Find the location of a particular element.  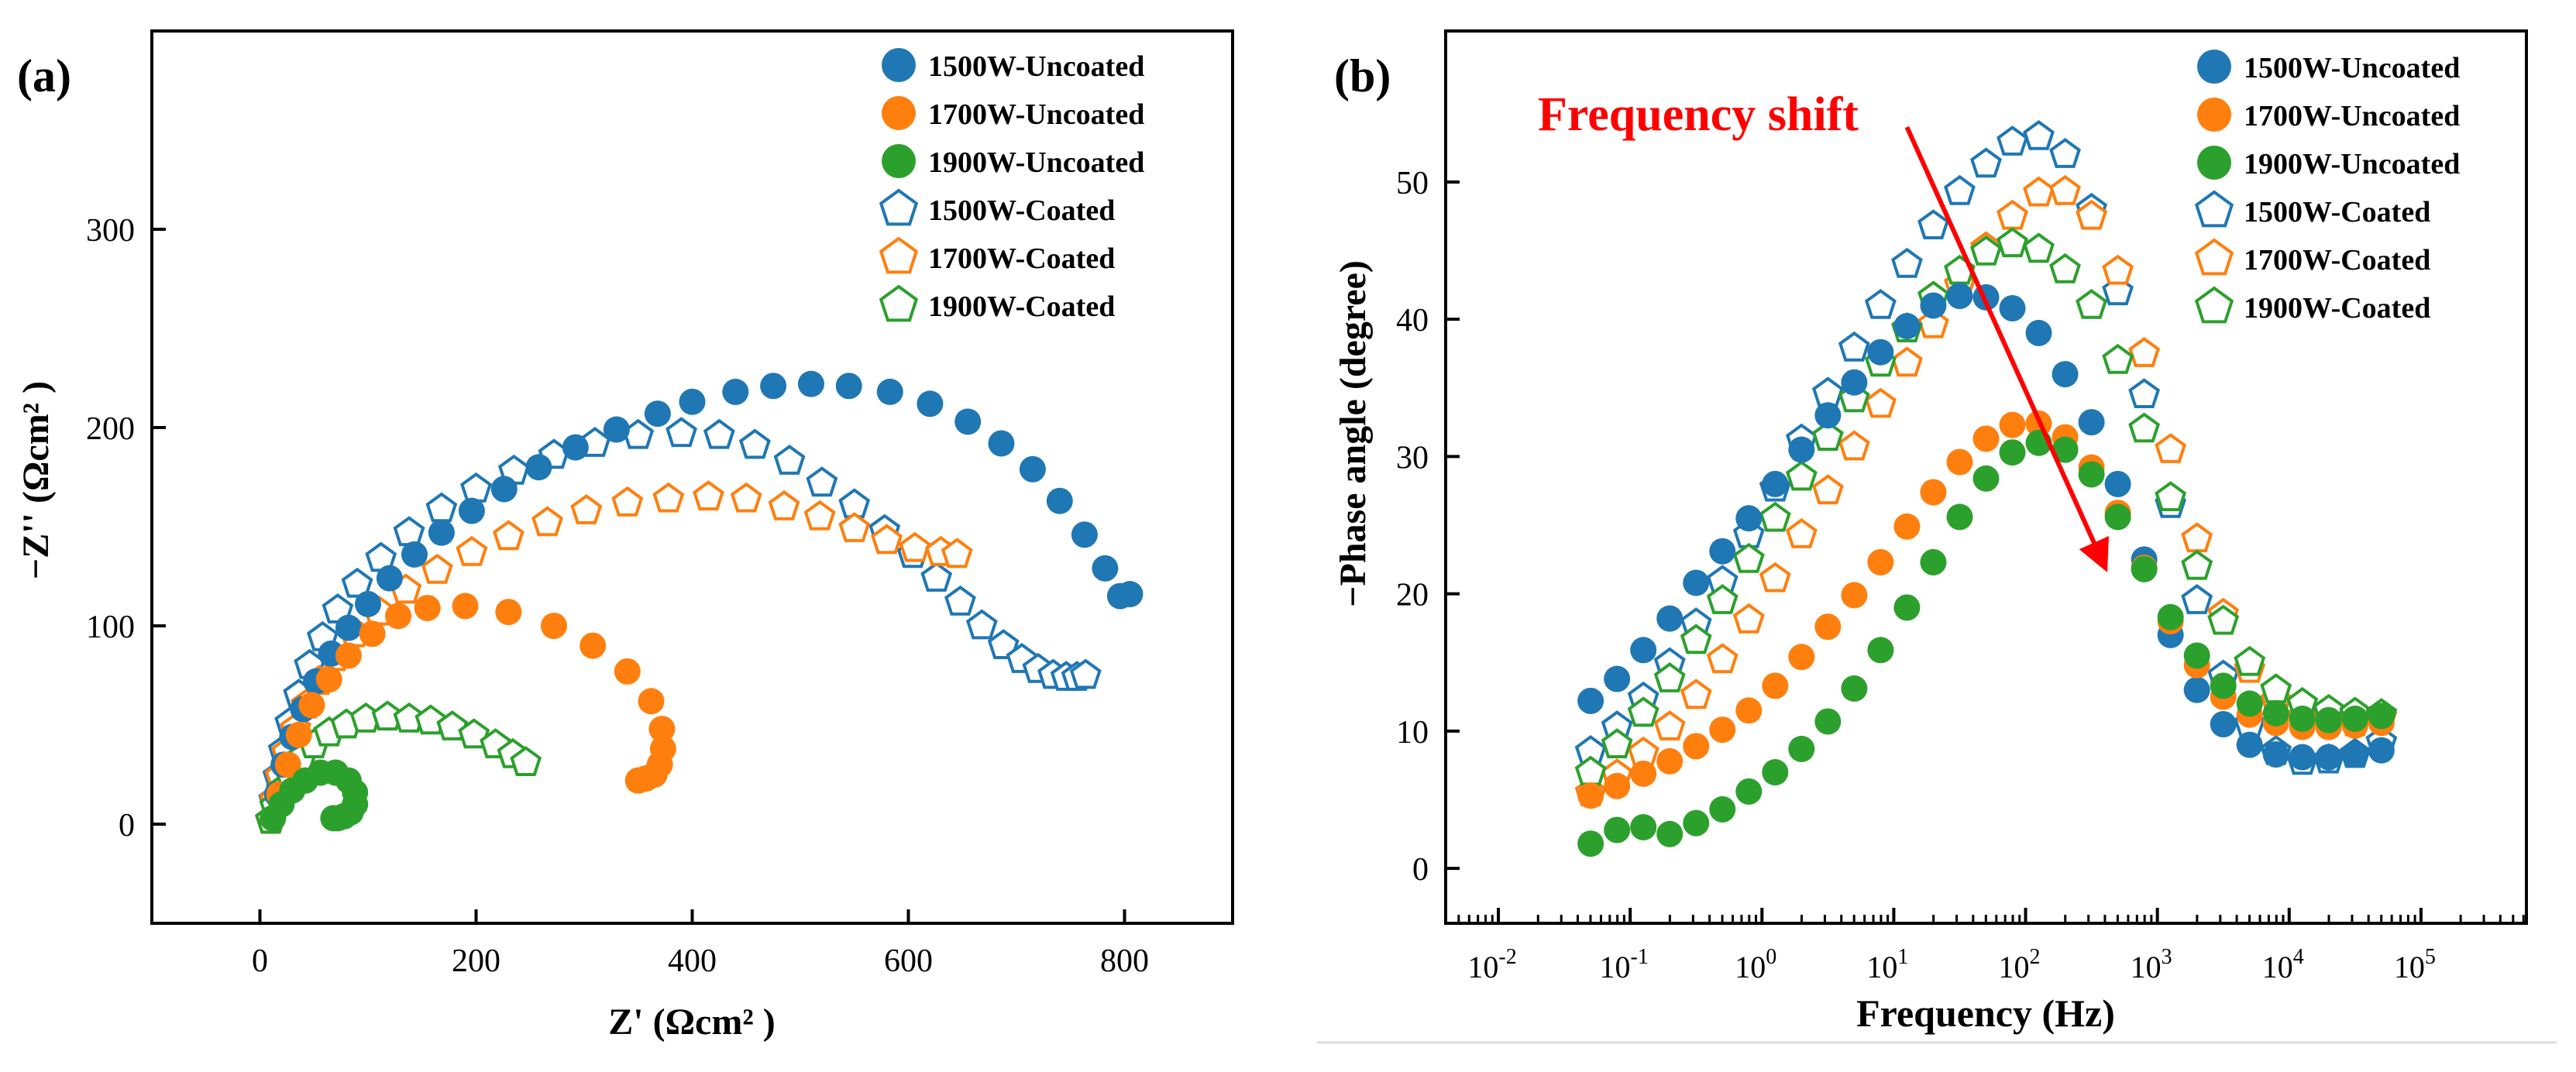

panel-a-x-tick-label: 400 is located at coordinates (692, 961).